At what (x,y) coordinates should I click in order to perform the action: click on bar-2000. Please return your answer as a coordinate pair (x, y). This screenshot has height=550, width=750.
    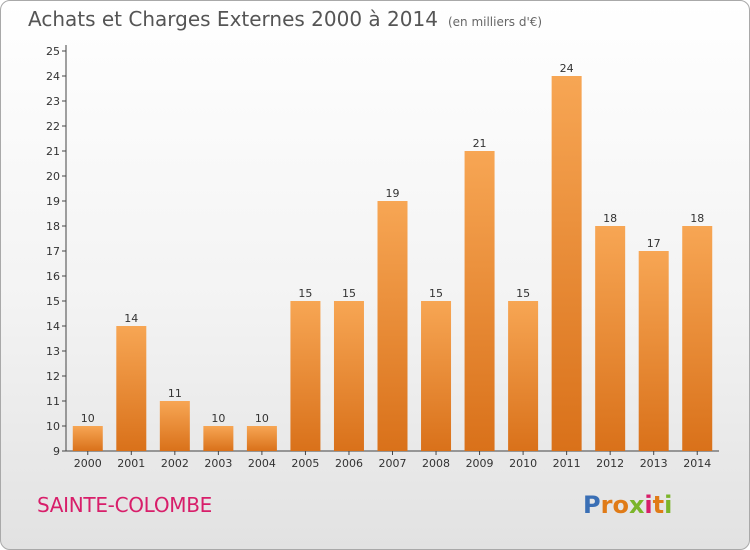
    Looking at the image, I should click on (87, 438).